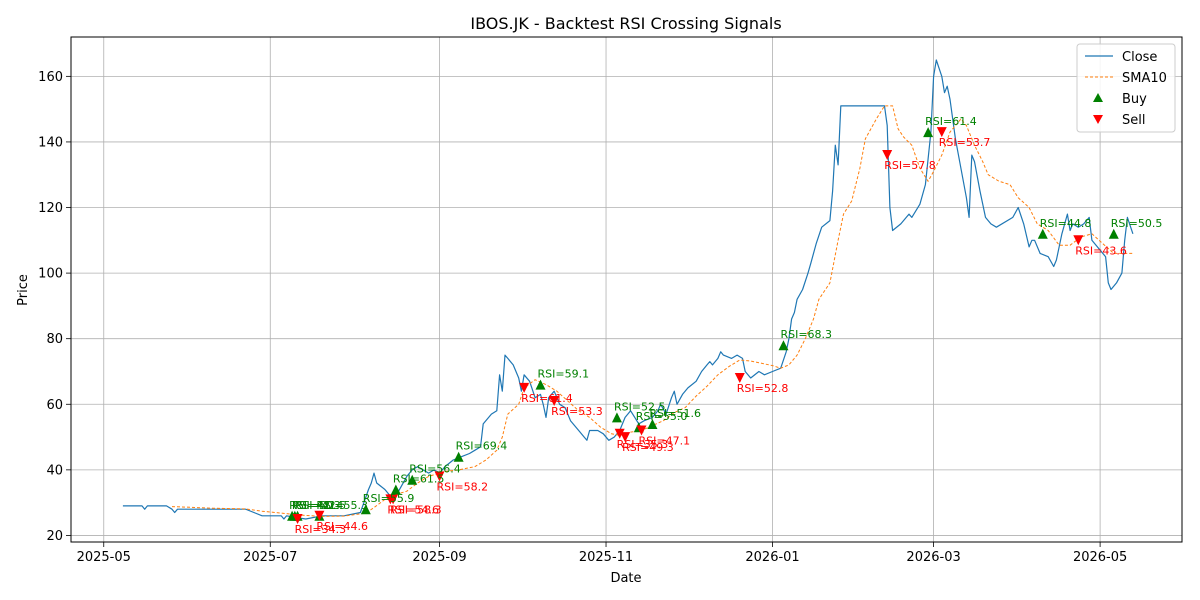 This screenshot has width=1200, height=600. Describe the element at coordinates (606, 557) in the screenshot. I see `x-tick-label: 2025-11` at that location.